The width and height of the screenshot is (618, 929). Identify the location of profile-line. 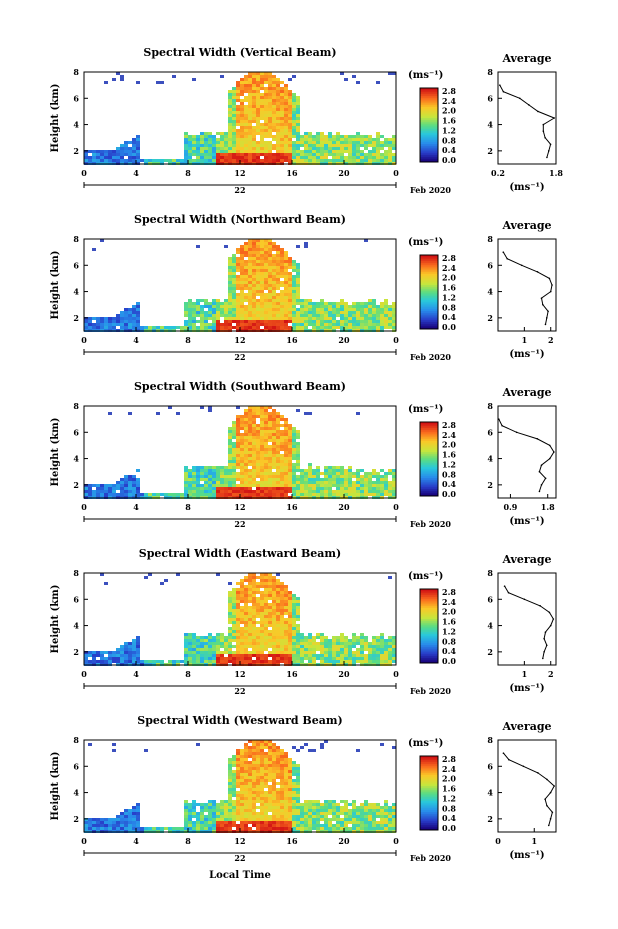
(526, 455).